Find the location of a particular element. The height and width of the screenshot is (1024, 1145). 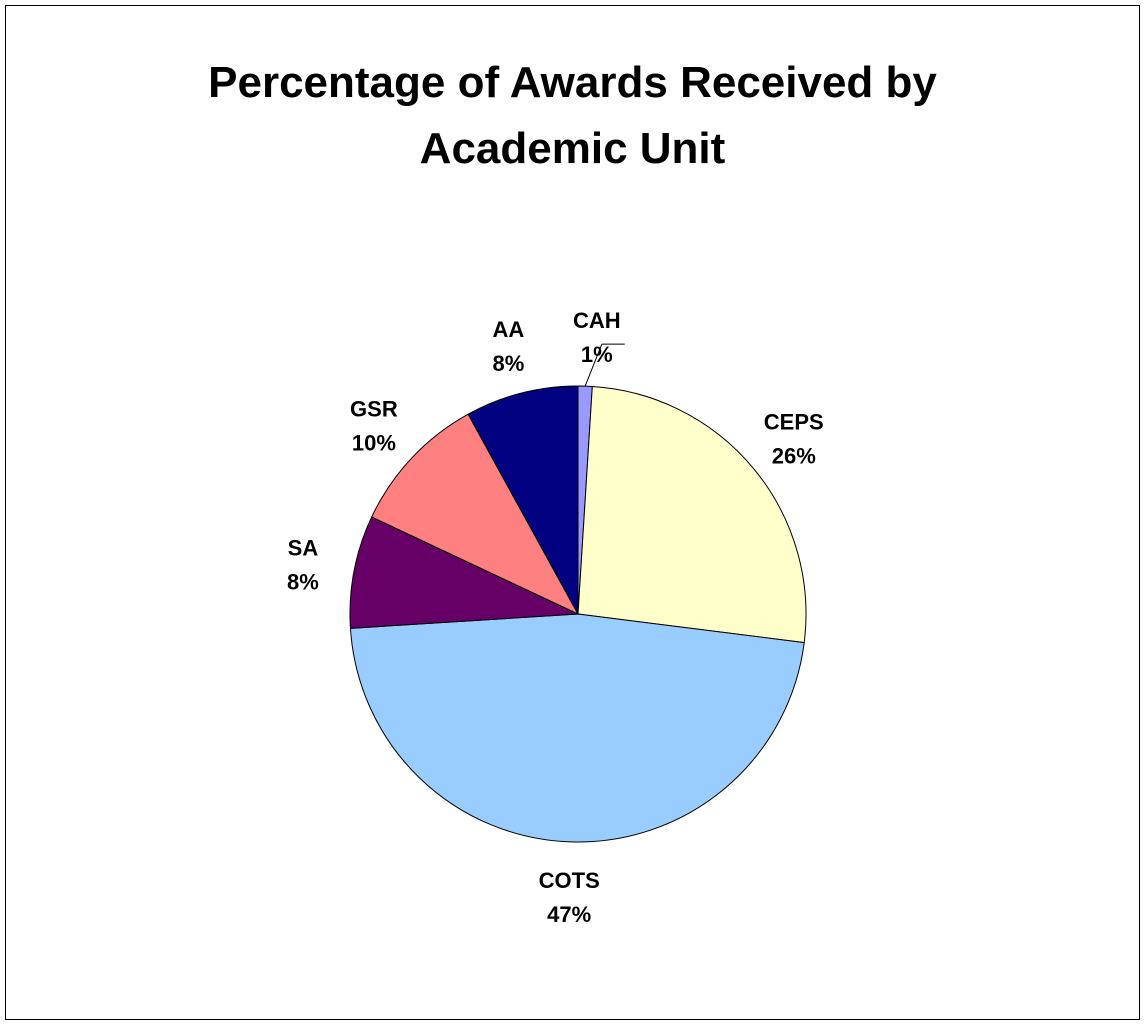

label-name: AA is located at coordinates (508, 329).